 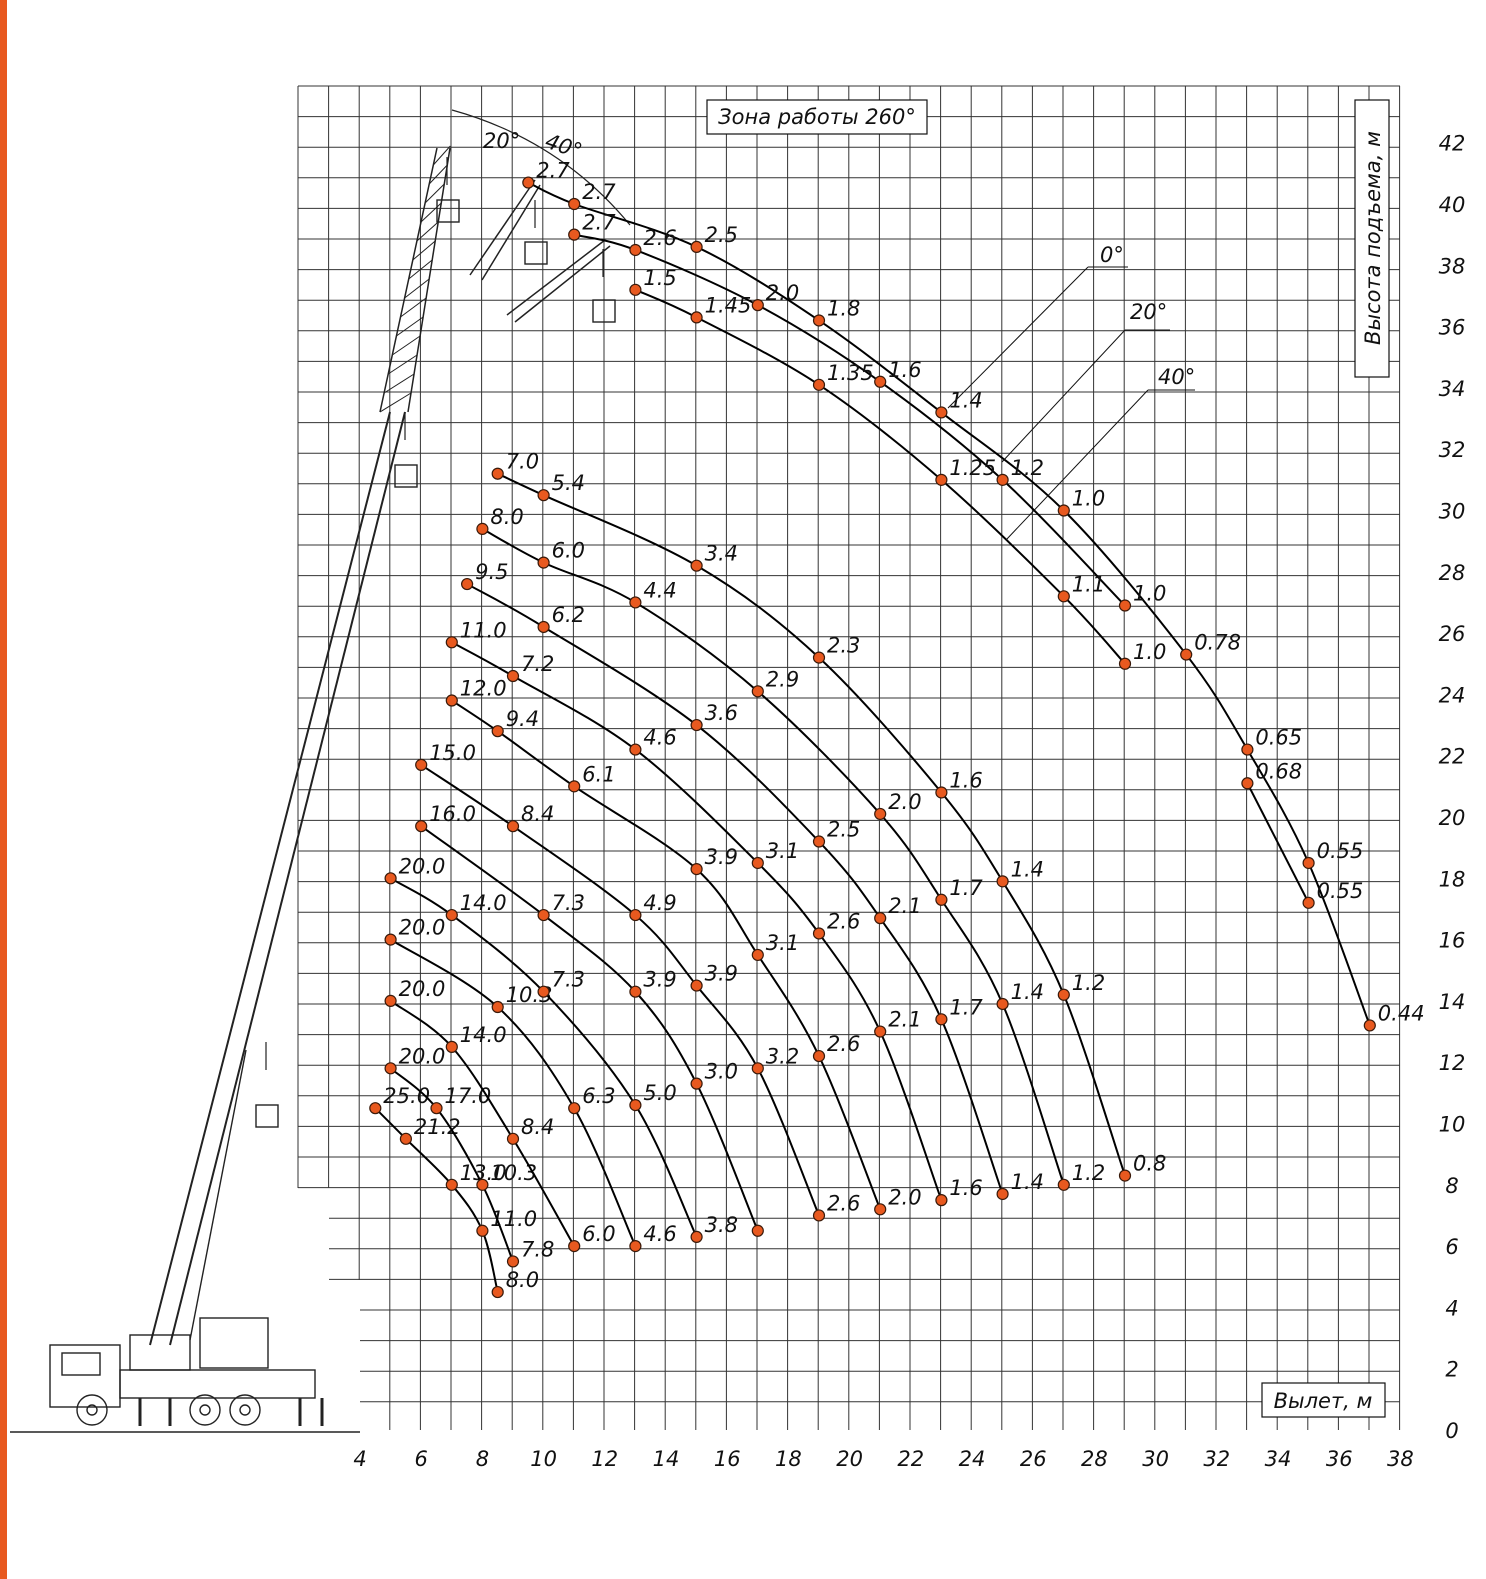 What do you see at coordinates (491, 572) in the screenshot?
I see `boom-load-label: 9.5` at bounding box center [491, 572].